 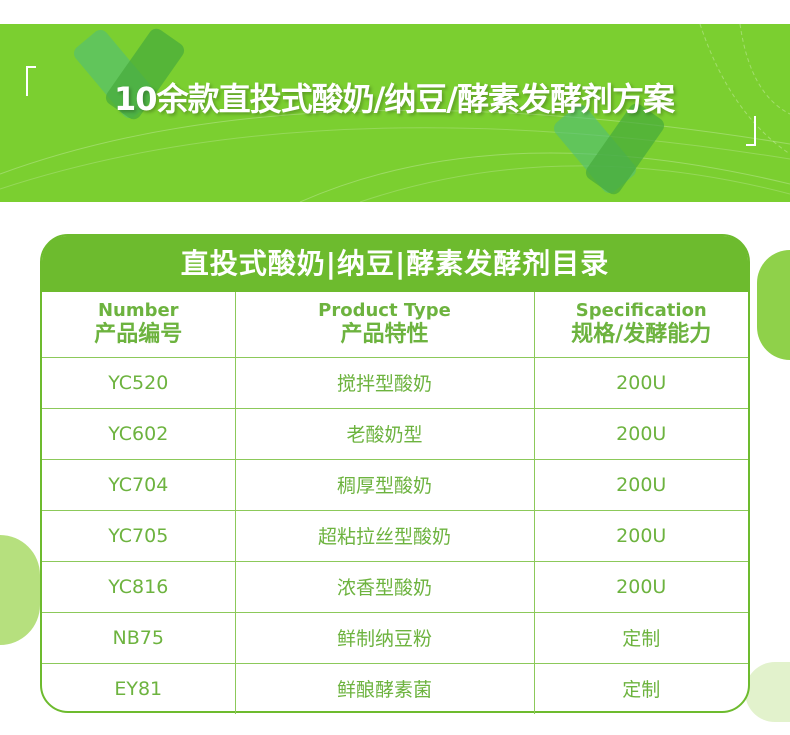 What do you see at coordinates (384, 688) in the screenshot?
I see `cell-type: 鲜酿酵素菌` at bounding box center [384, 688].